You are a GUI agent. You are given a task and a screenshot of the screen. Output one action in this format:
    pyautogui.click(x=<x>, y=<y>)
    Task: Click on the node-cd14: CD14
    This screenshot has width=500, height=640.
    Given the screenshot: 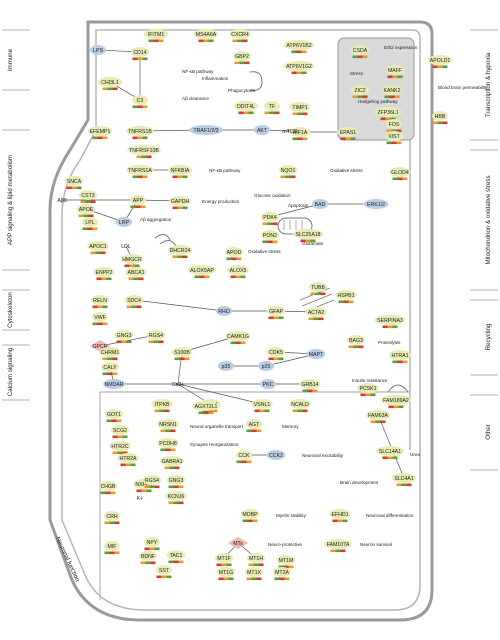 What is the action you would take?
    pyautogui.click(x=140, y=54)
    